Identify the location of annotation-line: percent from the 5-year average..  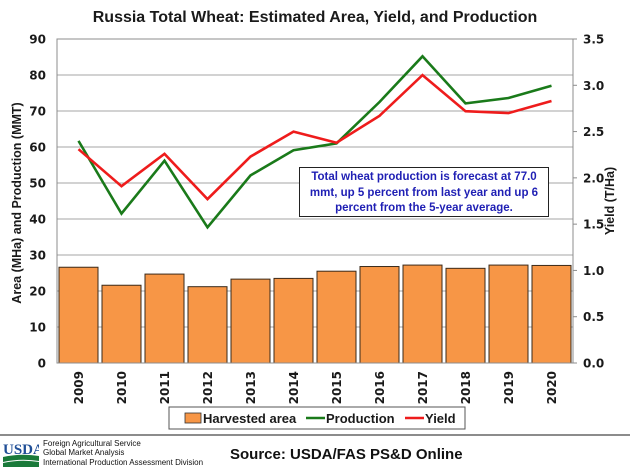
(424, 208).